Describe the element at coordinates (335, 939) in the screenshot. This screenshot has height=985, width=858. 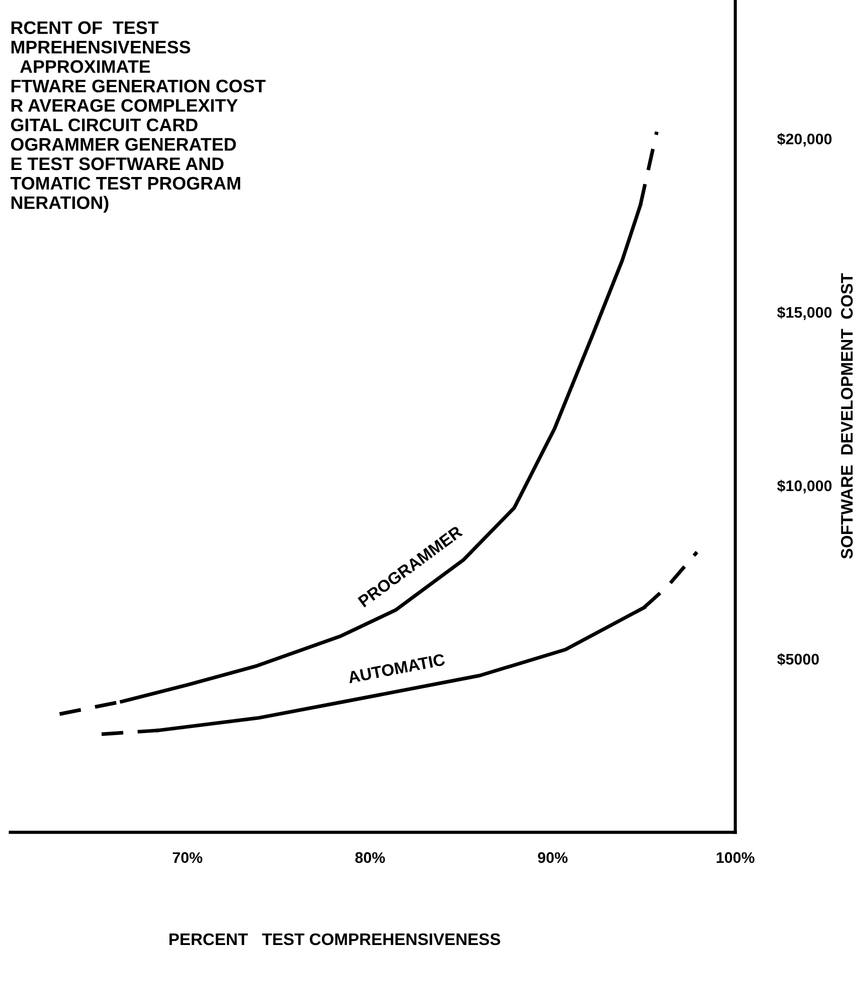
I see `text: PERCENT TEST COMPREHENSIVENESS` at that location.